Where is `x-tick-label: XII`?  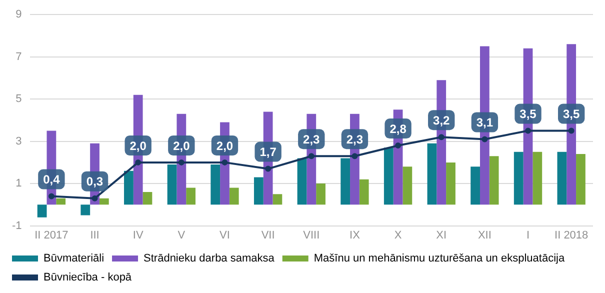 x-tick-label: XII is located at coordinates (485, 235).